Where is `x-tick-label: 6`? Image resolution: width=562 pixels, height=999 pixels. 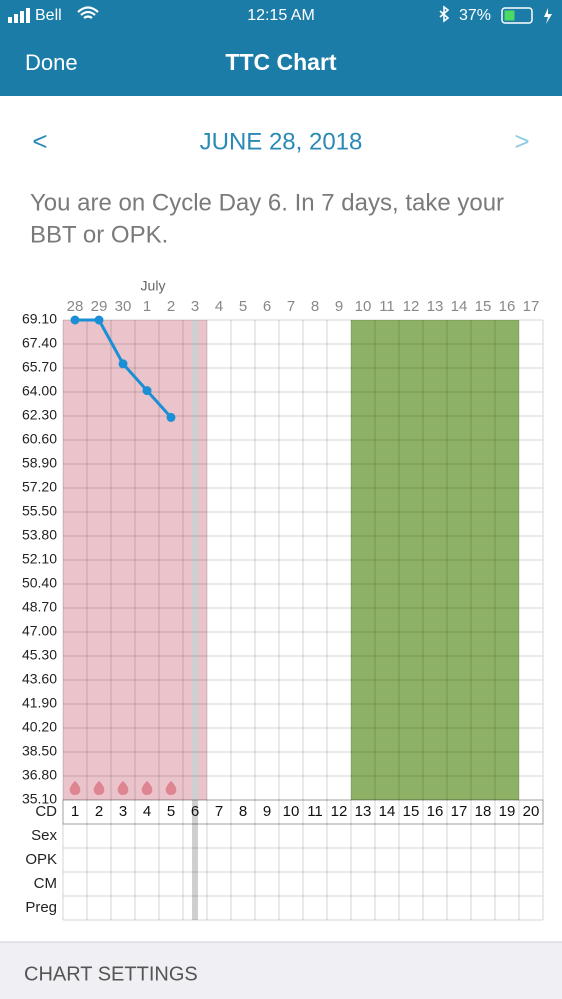
x-tick-label: 6 is located at coordinates (267, 306).